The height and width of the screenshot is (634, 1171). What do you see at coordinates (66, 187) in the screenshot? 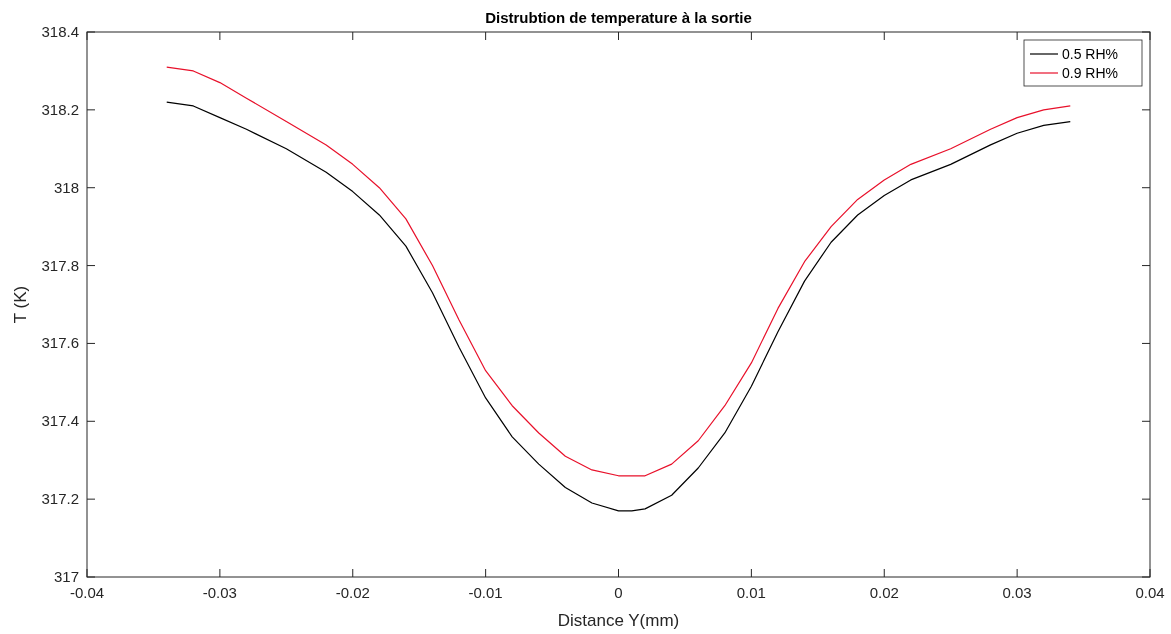
I see `y-tick-label: 318` at bounding box center [66, 187].